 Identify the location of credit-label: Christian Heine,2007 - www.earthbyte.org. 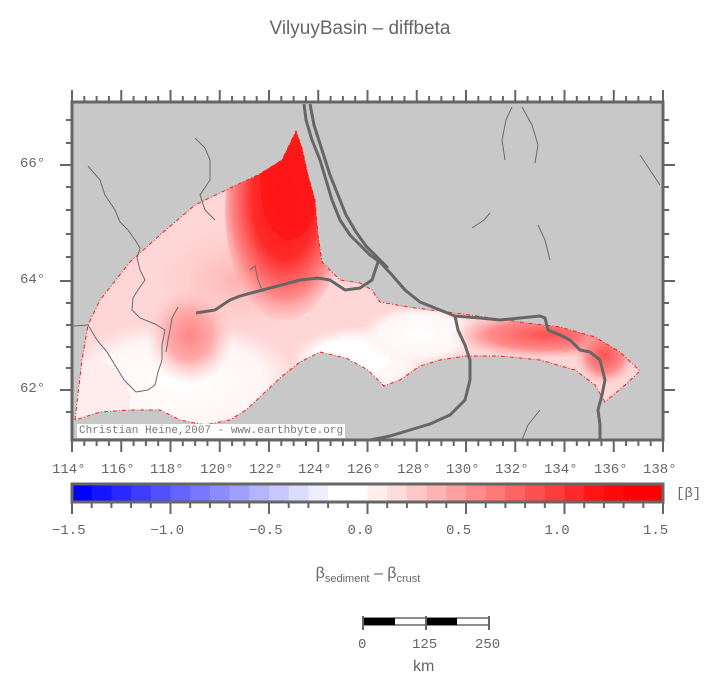
(211, 431).